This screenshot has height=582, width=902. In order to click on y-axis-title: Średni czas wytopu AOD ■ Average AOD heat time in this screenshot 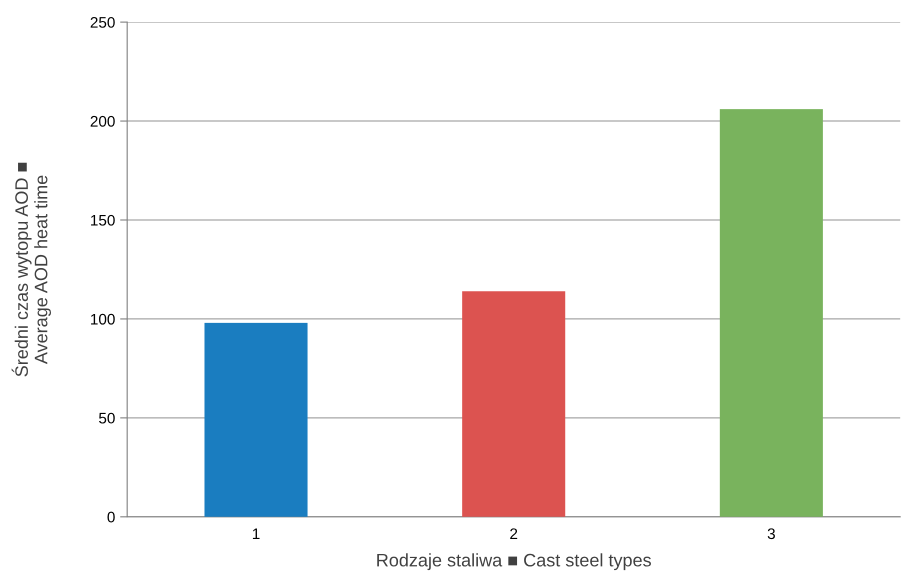, I will do `click(31, 269)`.